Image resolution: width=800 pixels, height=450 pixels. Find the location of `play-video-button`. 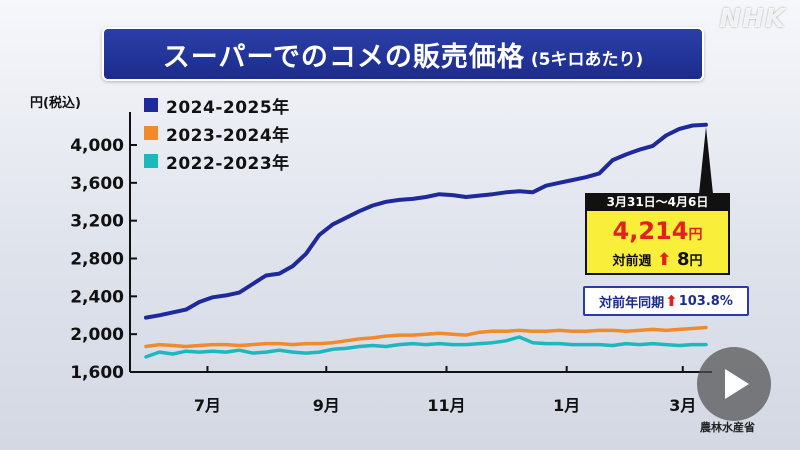

play-video-button is located at coordinates (734, 384).